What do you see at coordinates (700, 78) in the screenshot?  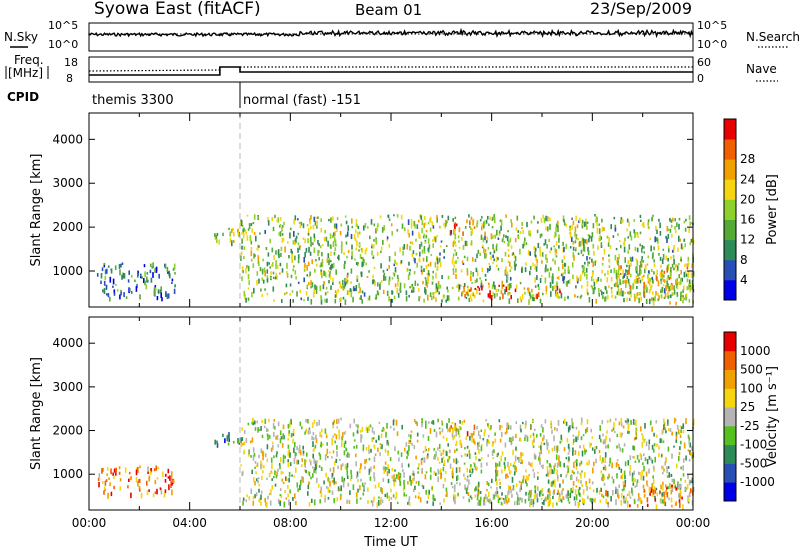 I see `nave-tick-bottom: 0` at bounding box center [700, 78].